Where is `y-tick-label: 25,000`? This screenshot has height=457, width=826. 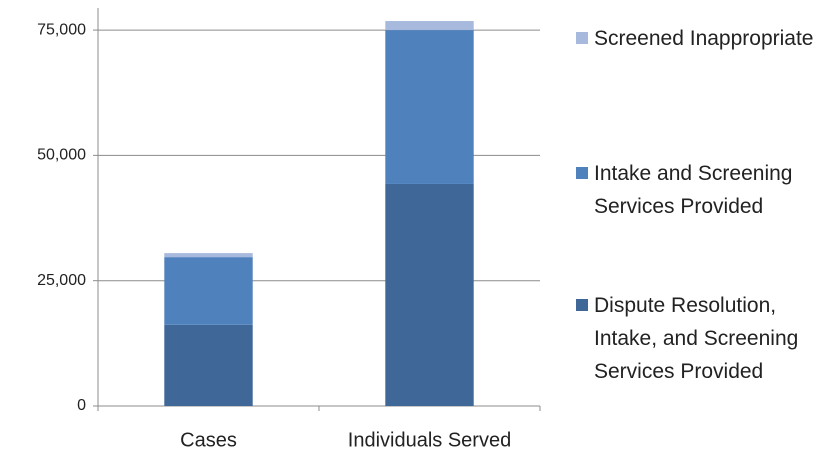
y-tick-label: 25,000 is located at coordinates (61, 280).